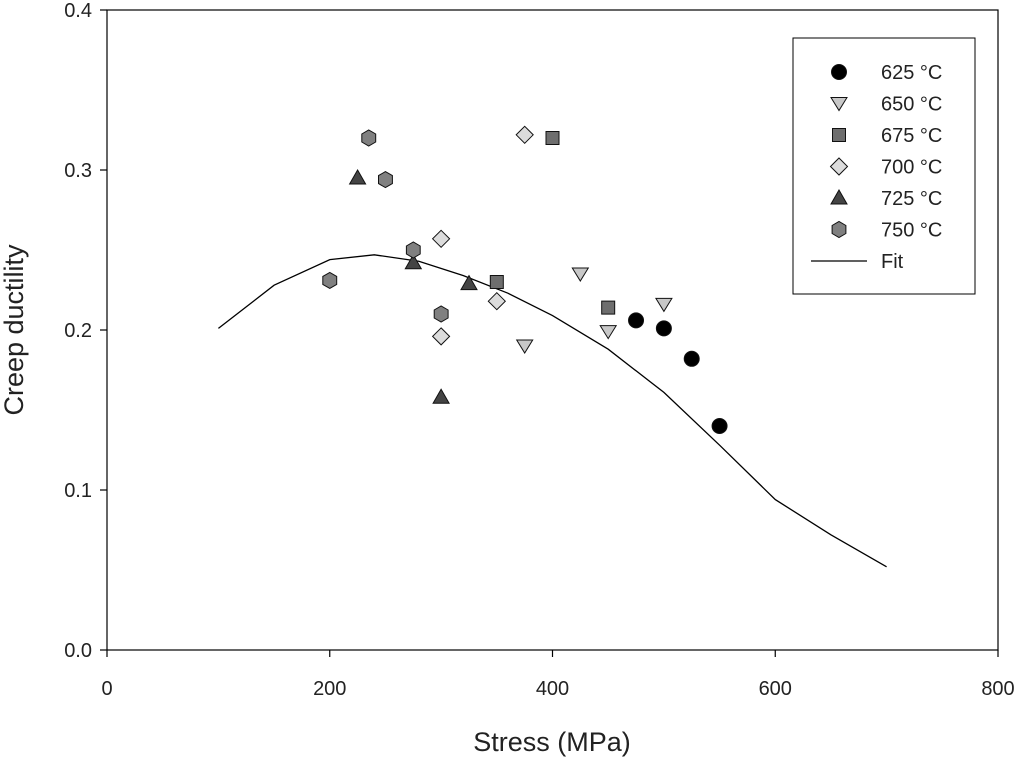 The height and width of the screenshot is (758, 1020). I want to click on x-axis-title: Stress (MPa), so click(552, 742).